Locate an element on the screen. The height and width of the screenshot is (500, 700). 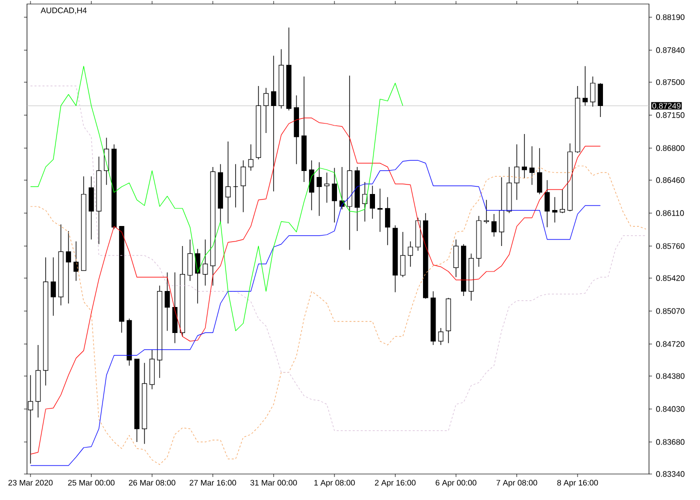
ref-line-label: 0.87249 is located at coordinates (666, 105).